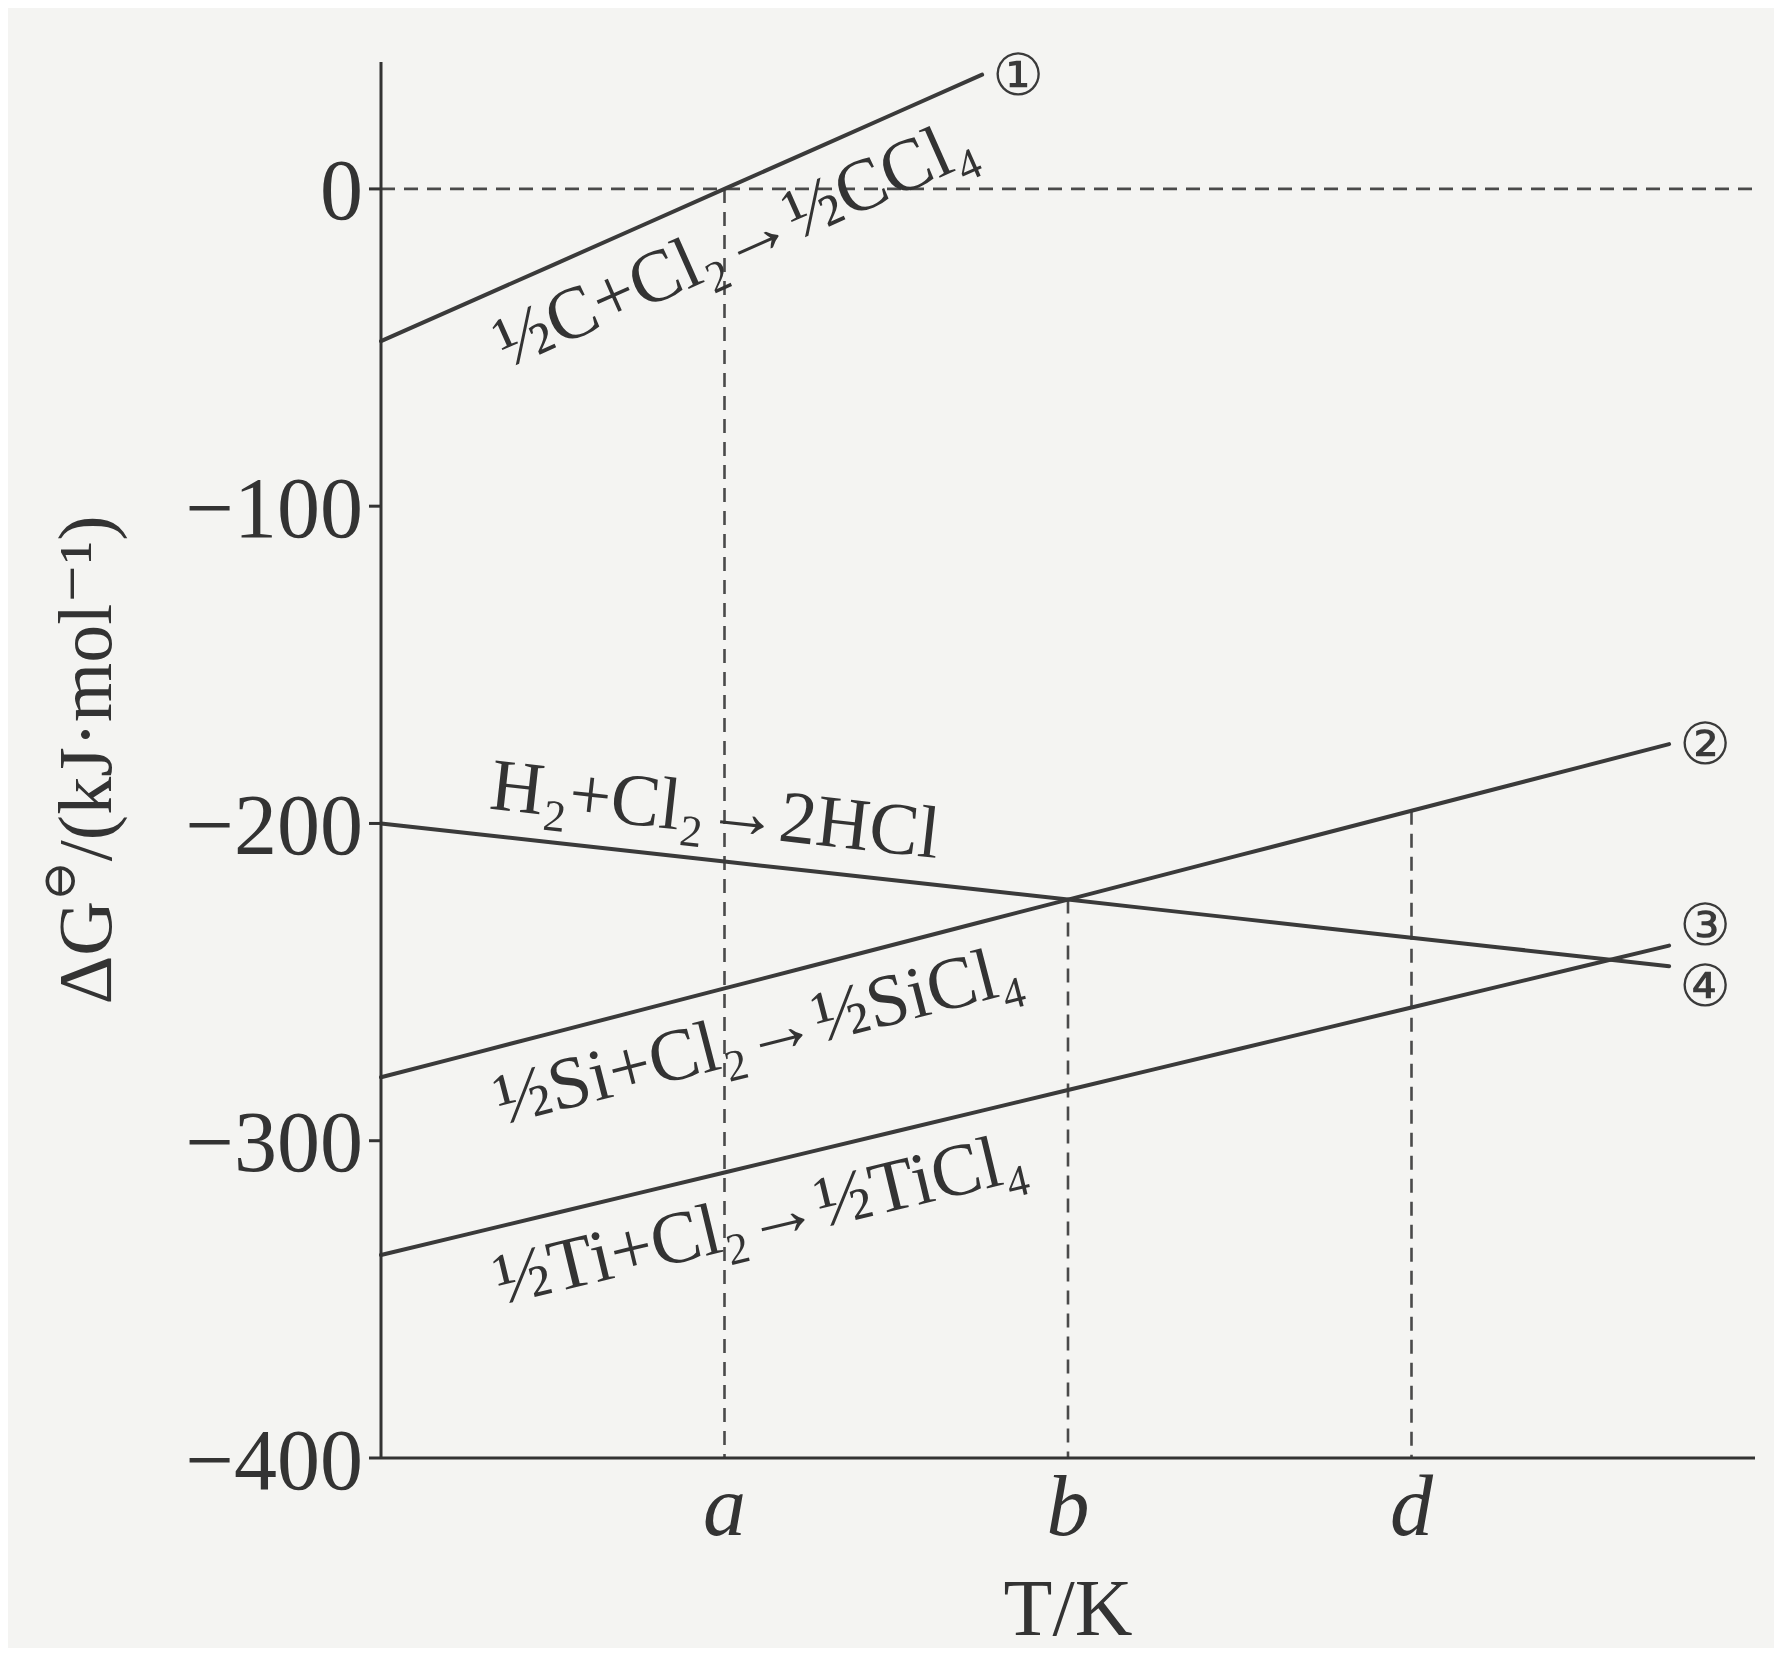  I want to click on y-tick-label: −300, so click(274, 1142).